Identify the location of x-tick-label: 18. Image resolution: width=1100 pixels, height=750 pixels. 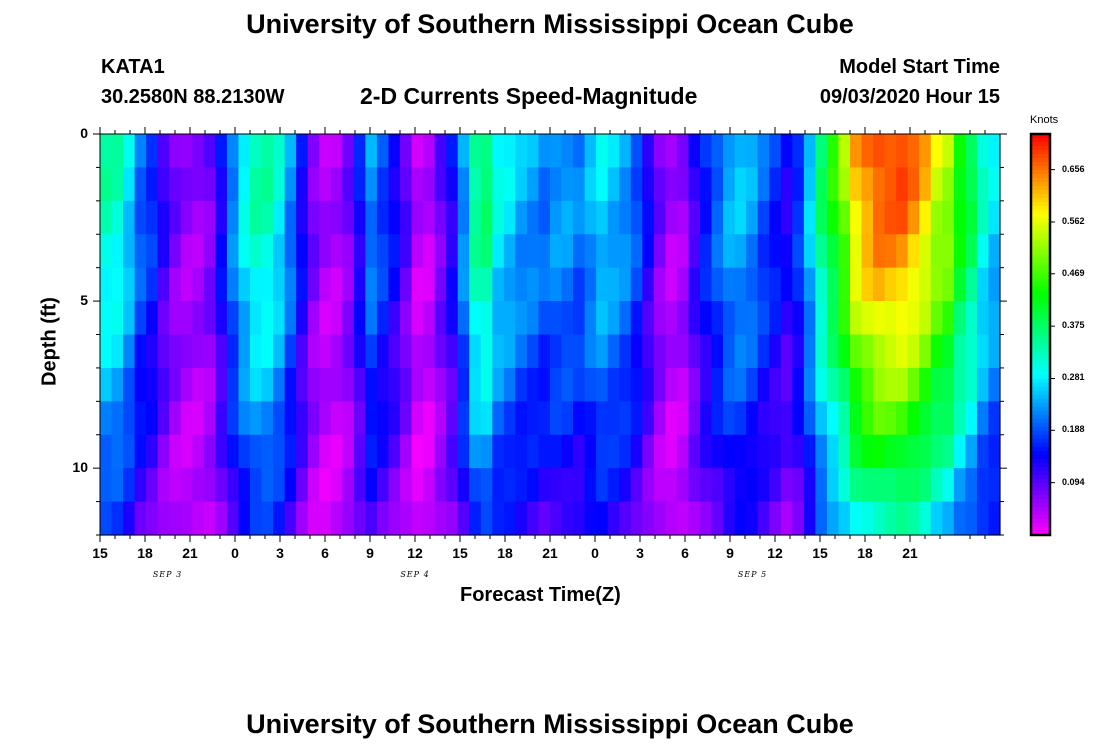
(145, 553).